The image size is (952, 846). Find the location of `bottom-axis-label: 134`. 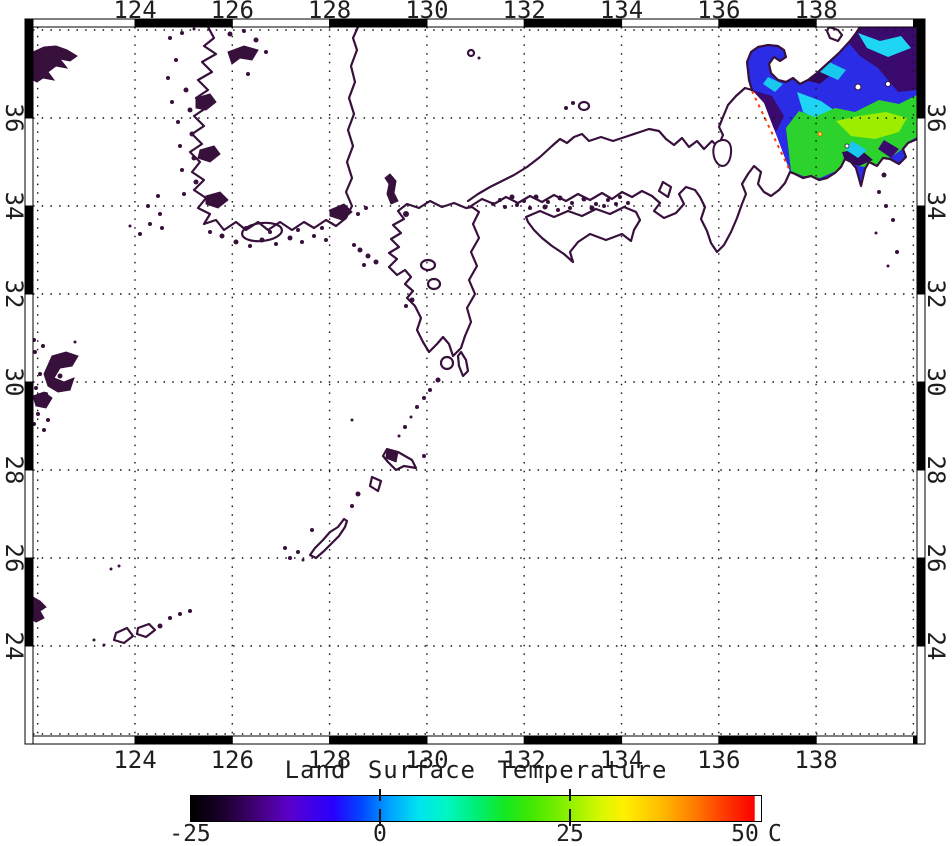

bottom-axis-label: 134 is located at coordinates (621, 760).